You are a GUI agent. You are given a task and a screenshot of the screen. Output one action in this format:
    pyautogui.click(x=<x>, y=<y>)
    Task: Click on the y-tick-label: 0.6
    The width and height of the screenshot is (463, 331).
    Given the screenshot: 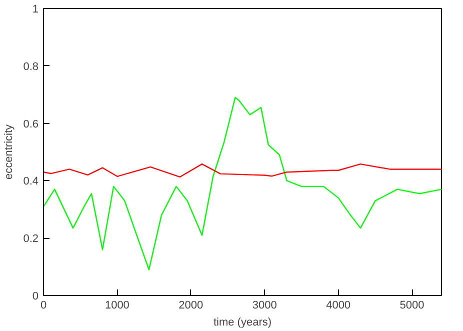 What is the action you would take?
    pyautogui.click(x=31, y=124)
    